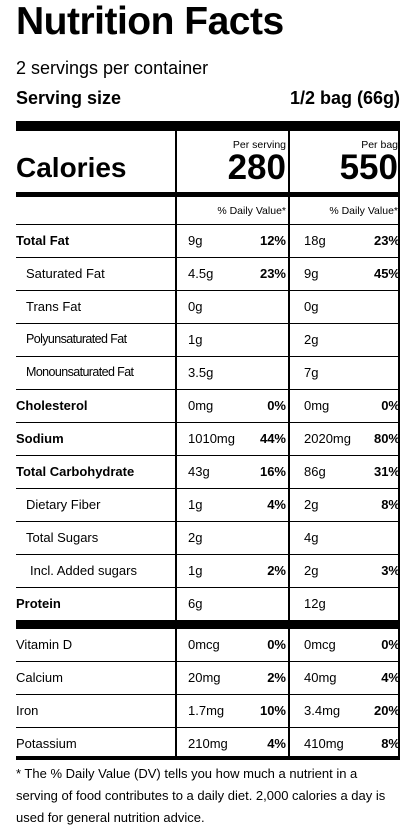 This screenshot has height=836, width=416. I want to click on nutrient-name: Saturated Fat, so click(65, 273).